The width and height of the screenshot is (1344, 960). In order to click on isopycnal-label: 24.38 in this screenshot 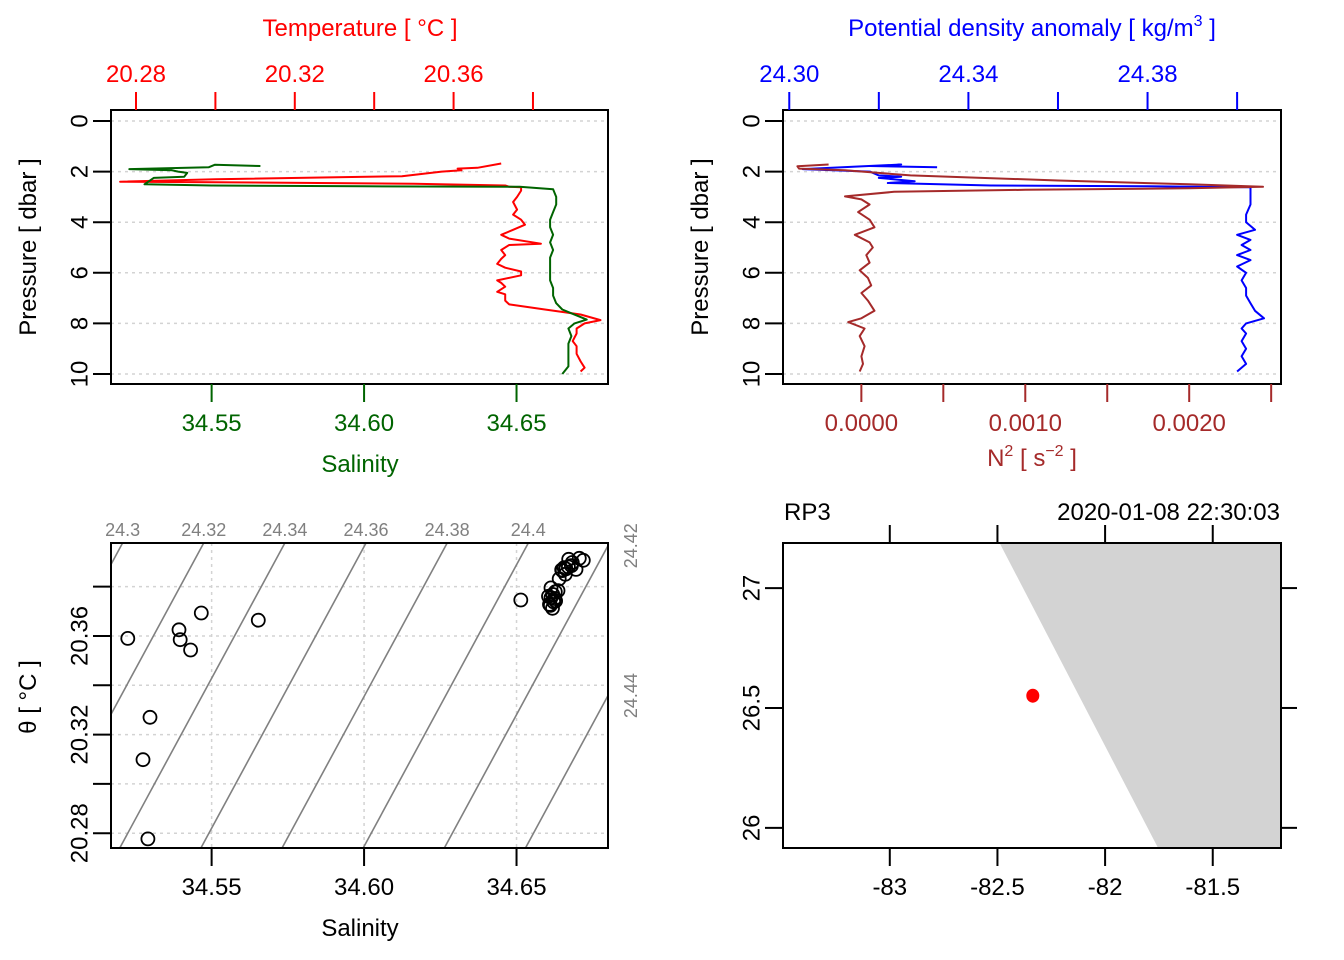, I will do `click(447, 530)`.